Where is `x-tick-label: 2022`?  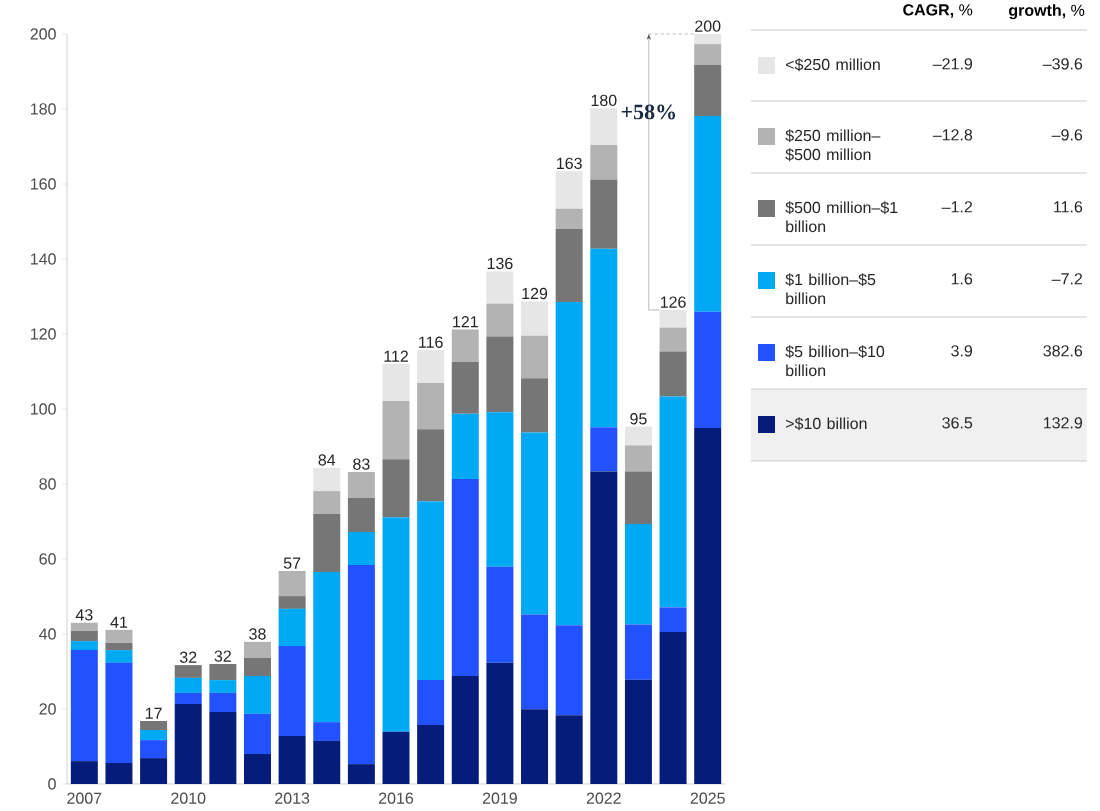 x-tick-label: 2022 is located at coordinates (603, 798).